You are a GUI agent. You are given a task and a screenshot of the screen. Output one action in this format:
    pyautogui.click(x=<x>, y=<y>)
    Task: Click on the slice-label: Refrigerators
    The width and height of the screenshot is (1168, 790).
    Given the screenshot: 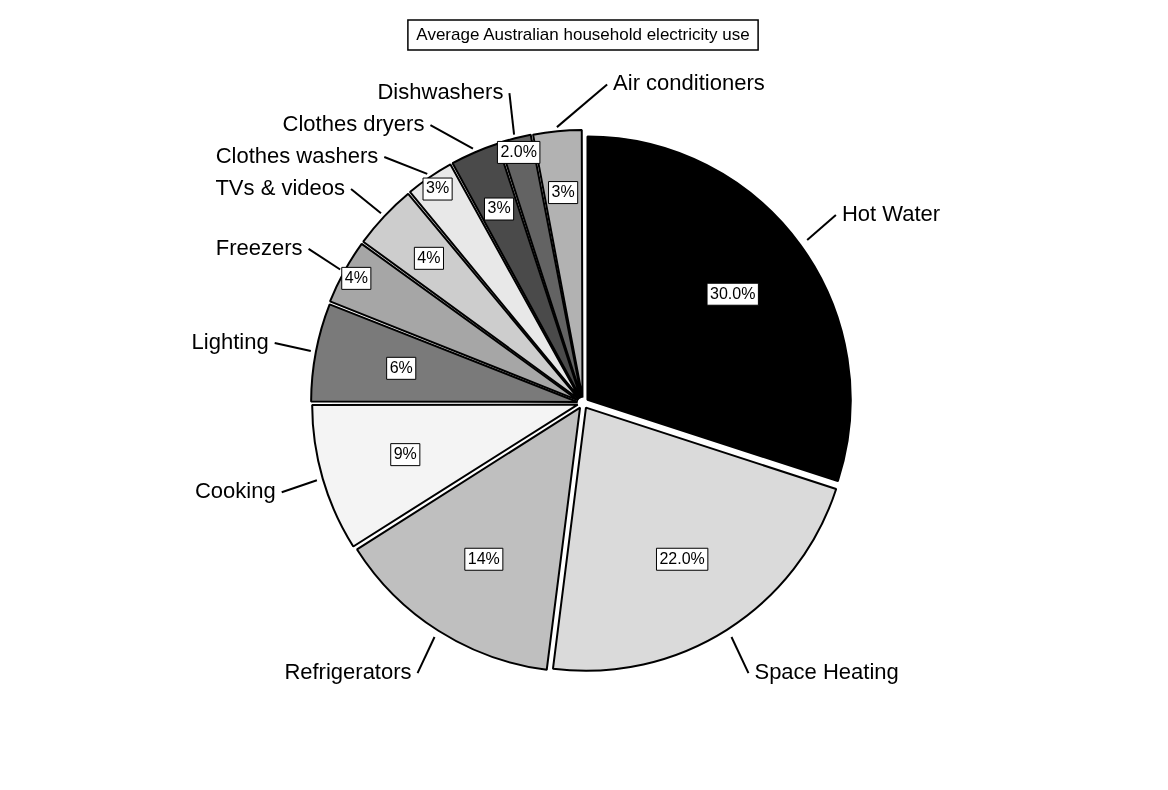 What is the action you would take?
    pyautogui.click(x=348, y=672)
    